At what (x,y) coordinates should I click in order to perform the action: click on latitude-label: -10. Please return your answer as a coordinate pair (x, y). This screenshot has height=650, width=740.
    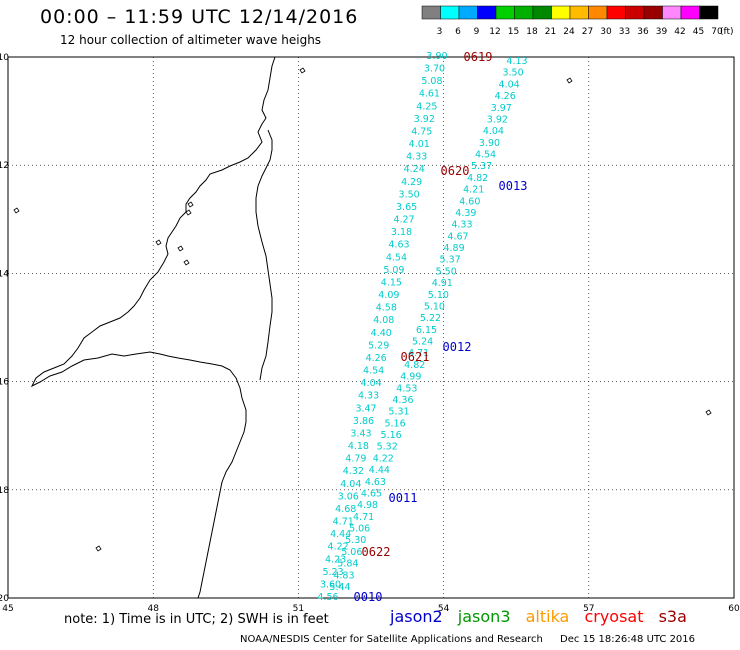
    Looking at the image, I should click on (4, 58).